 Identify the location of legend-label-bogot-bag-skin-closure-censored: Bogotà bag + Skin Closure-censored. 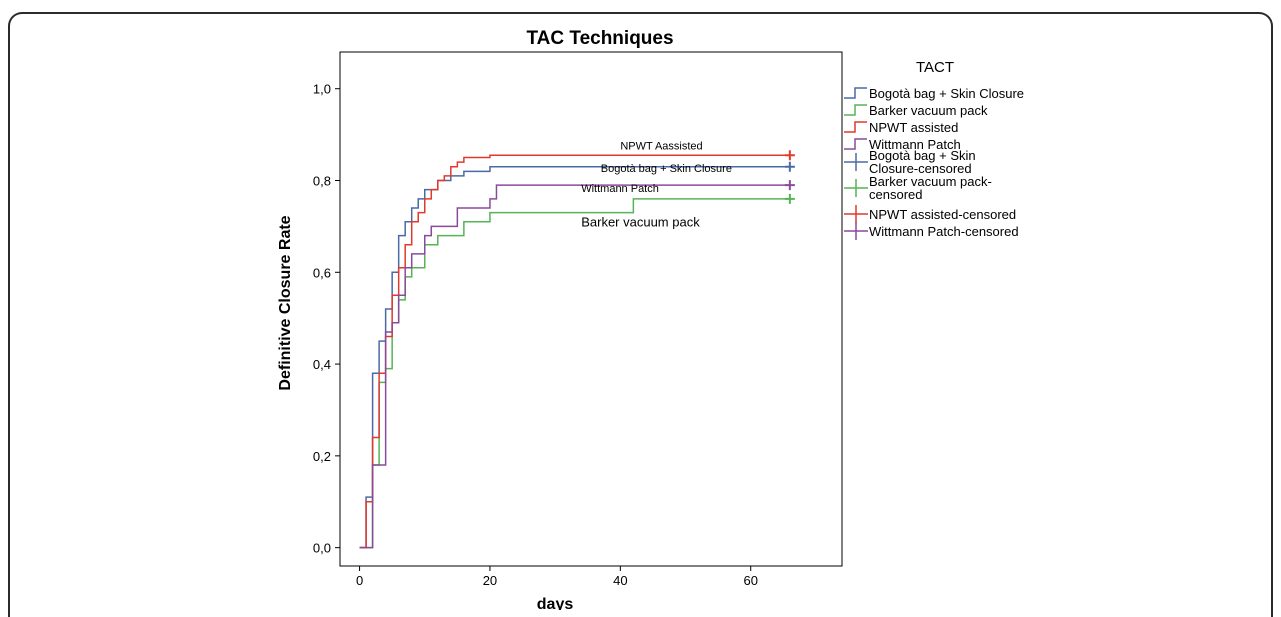
(922, 162).